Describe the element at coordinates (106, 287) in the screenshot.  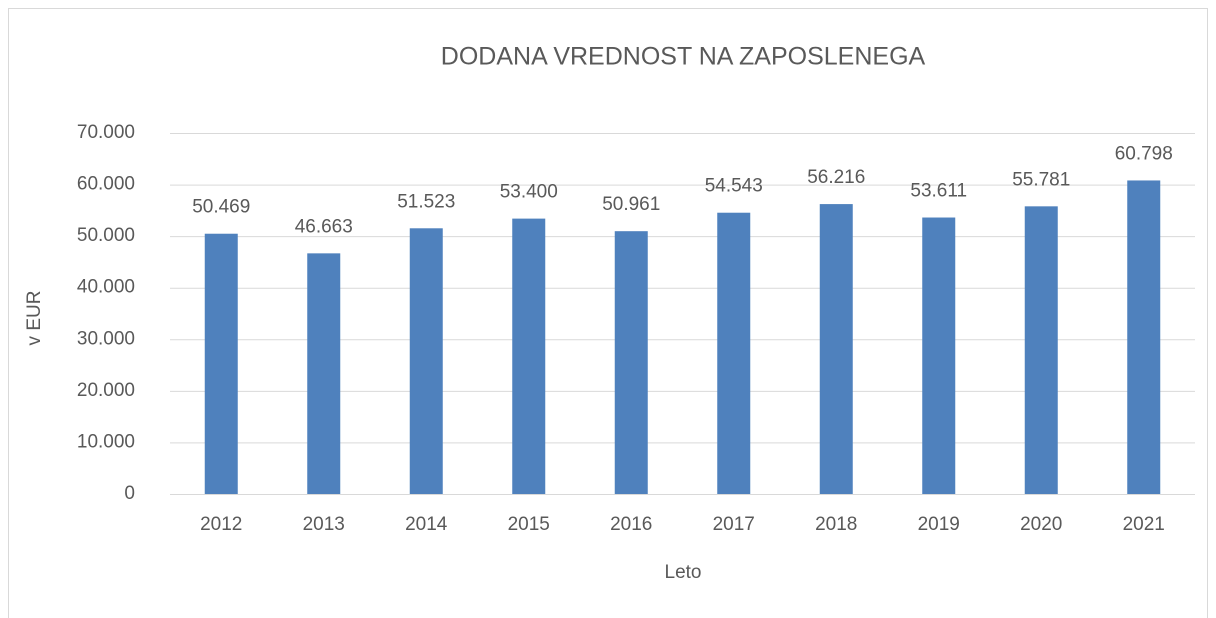
I see `y-tick-label: 40.000` at that location.